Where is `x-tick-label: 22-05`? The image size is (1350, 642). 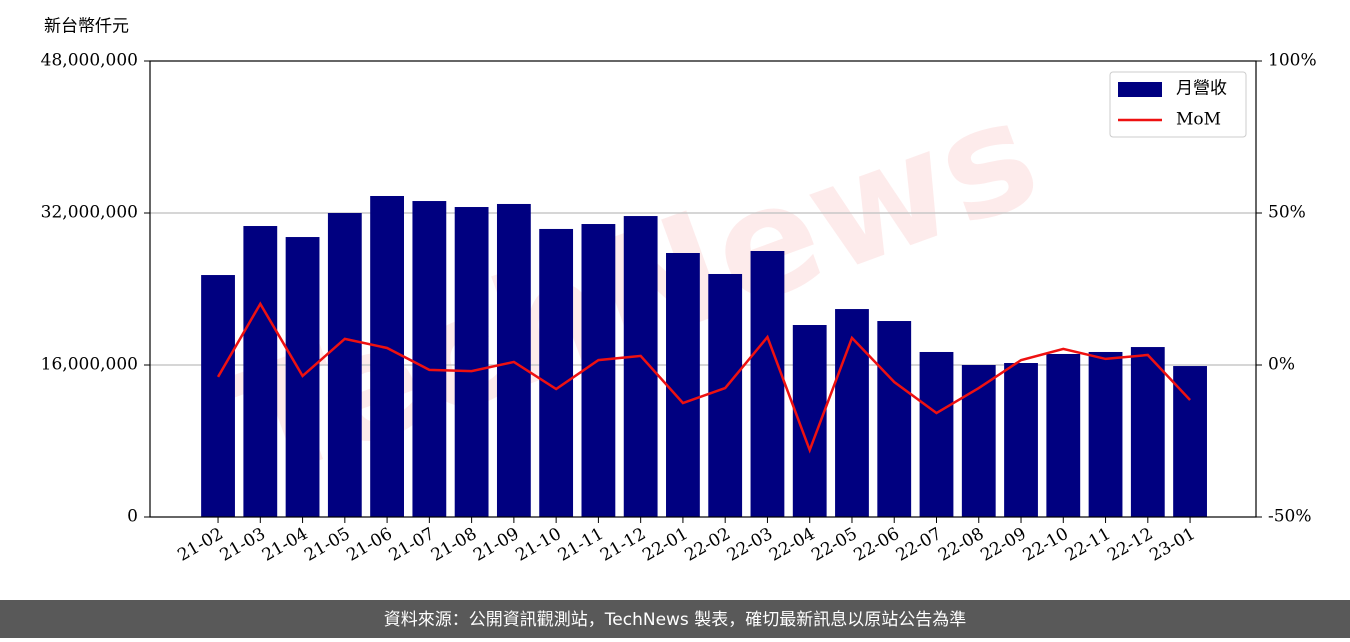
x-tick-label: 22-05 is located at coordinates (834, 545).